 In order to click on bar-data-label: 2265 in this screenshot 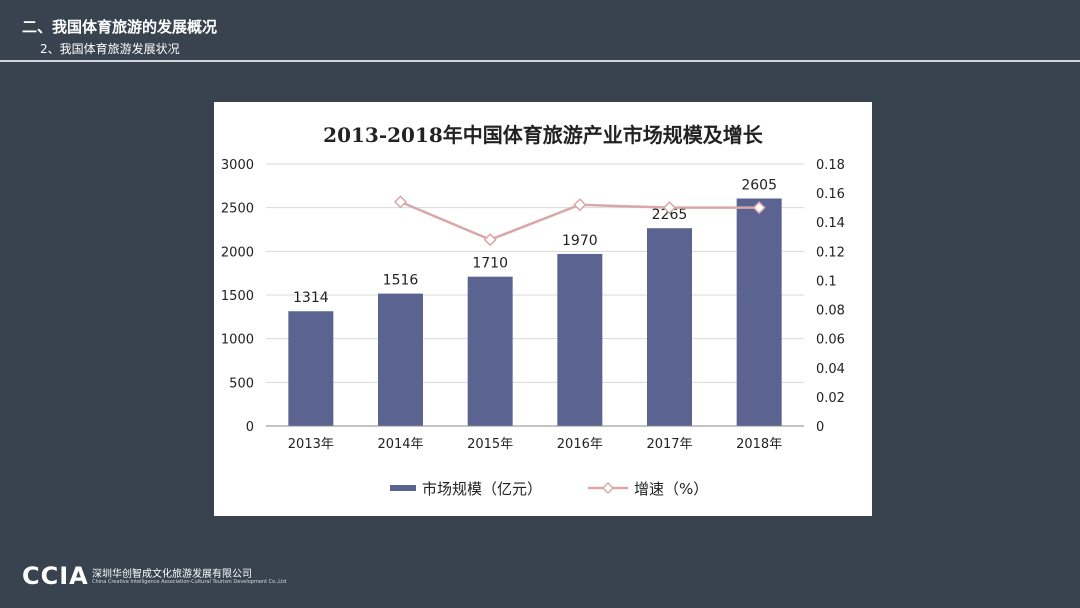, I will do `click(670, 215)`.